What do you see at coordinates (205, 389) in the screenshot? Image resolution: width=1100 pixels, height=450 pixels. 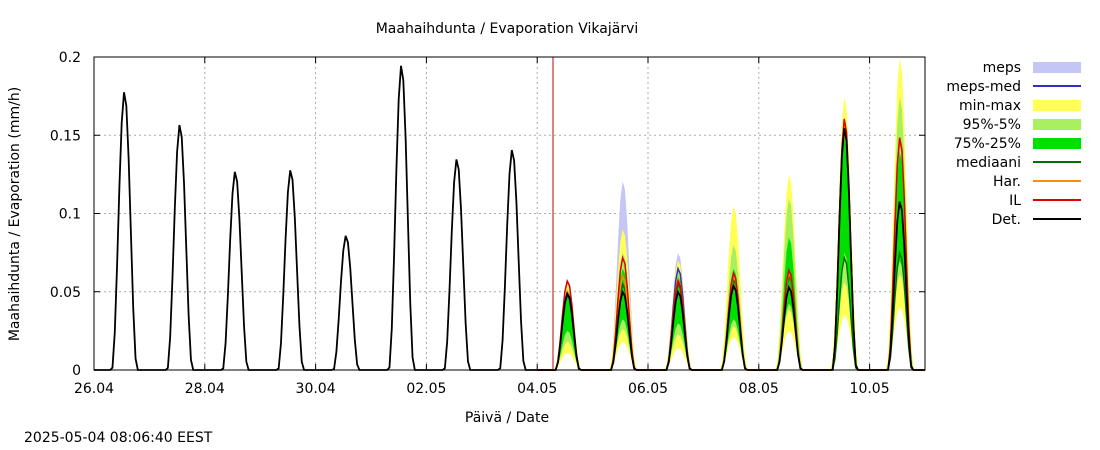 I see `x-tick-label: 28.04` at bounding box center [205, 389].